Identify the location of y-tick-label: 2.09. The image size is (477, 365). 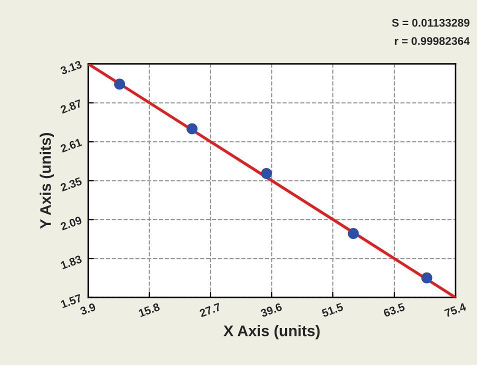
(71, 223).